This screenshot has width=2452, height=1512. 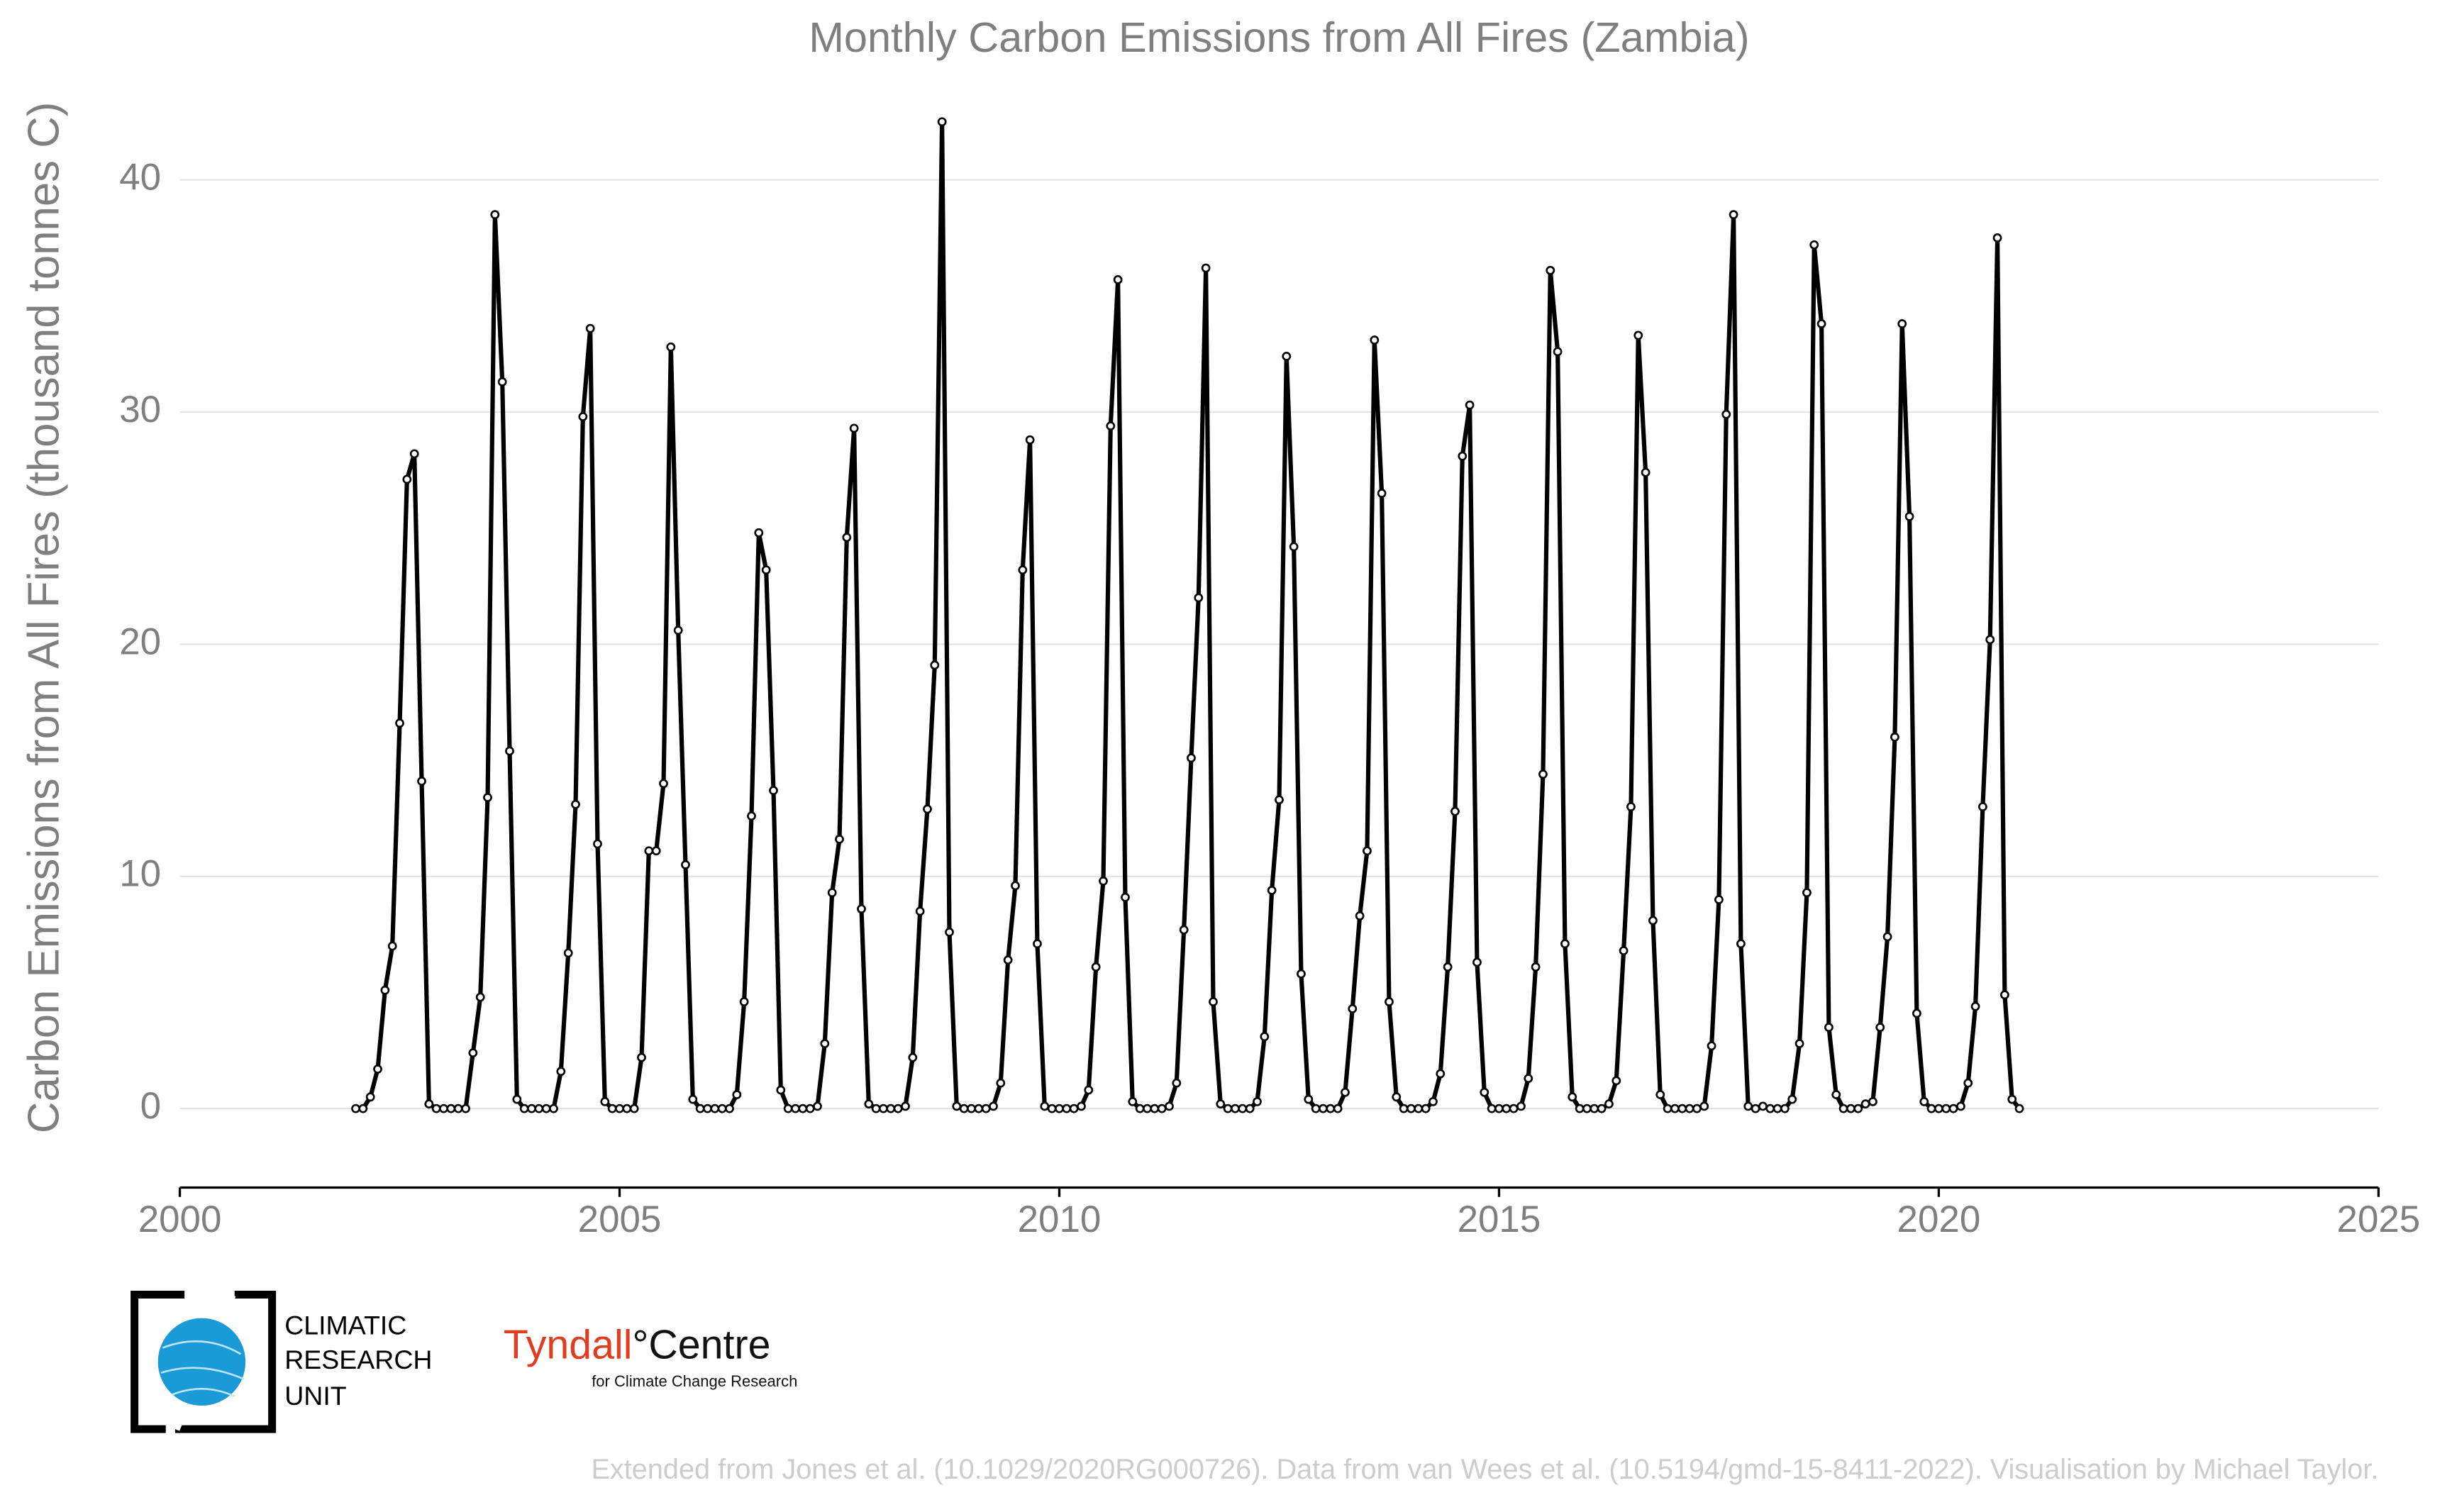 What do you see at coordinates (1499, 1219) in the screenshot?
I see `x-tick-label: 2015` at bounding box center [1499, 1219].